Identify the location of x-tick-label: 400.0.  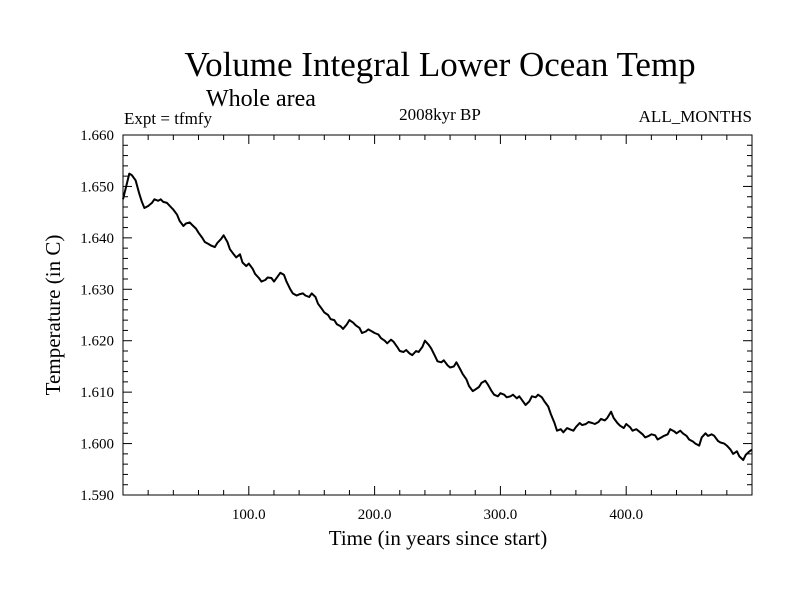
(626, 515).